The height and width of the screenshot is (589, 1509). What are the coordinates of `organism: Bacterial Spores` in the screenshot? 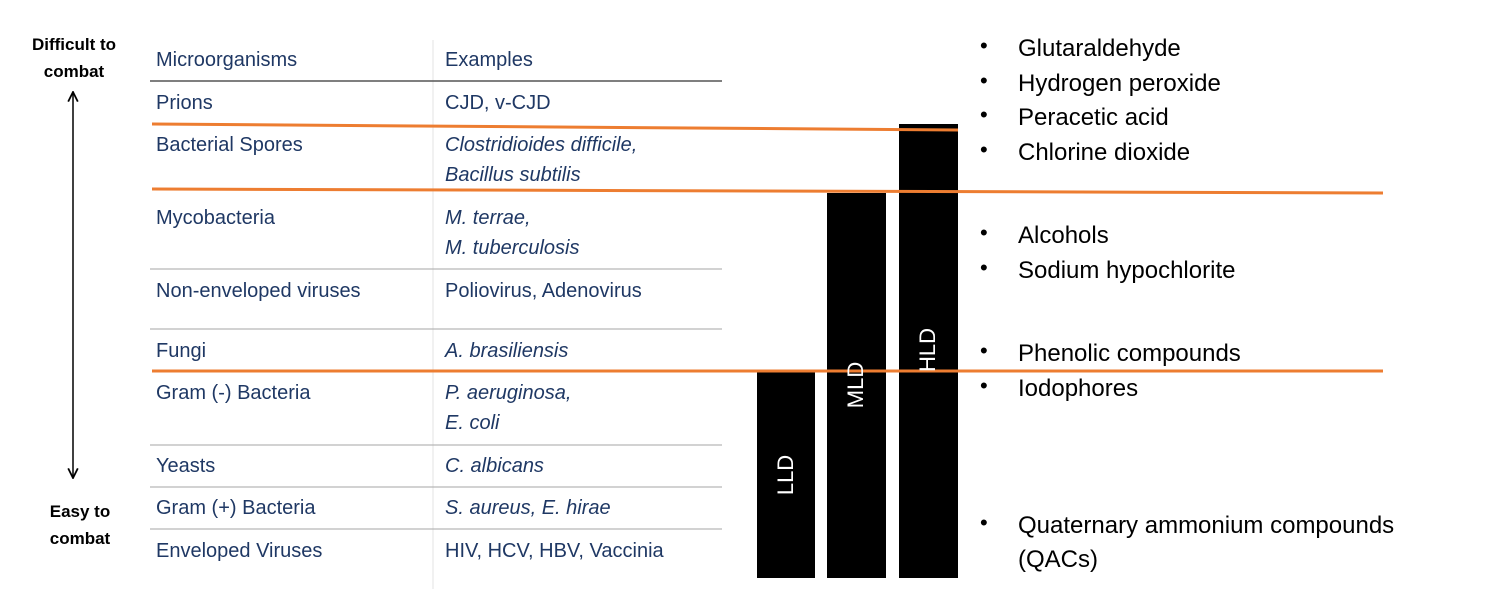 It's located at (229, 145).